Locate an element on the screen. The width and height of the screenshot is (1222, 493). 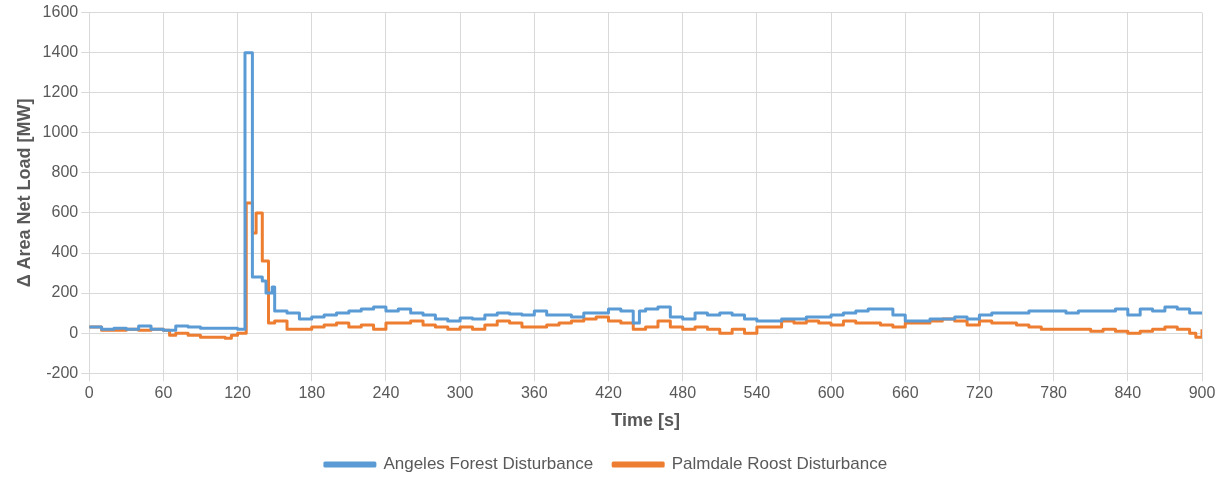
x-tick-label: 780 is located at coordinates (1054, 393).